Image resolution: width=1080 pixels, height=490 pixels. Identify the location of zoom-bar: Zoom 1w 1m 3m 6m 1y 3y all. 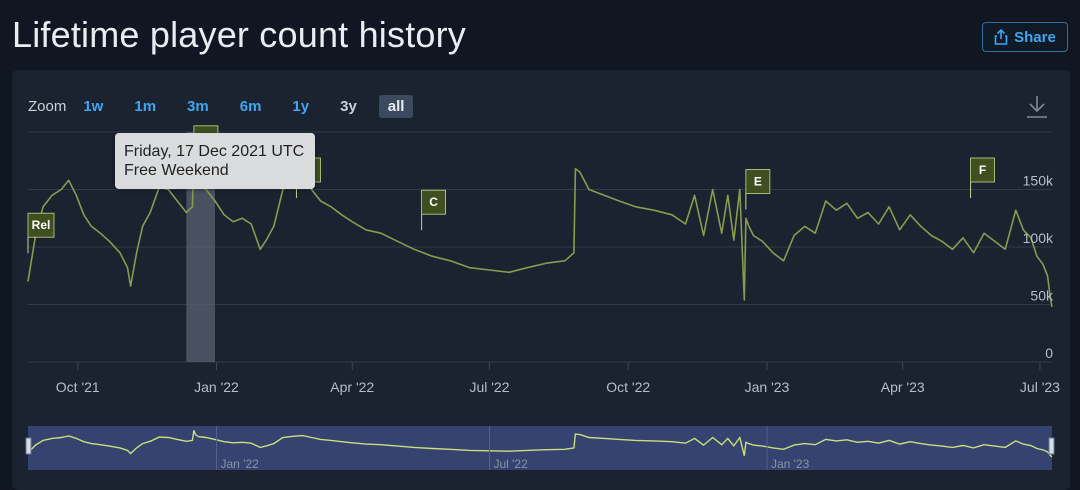
(227, 106).